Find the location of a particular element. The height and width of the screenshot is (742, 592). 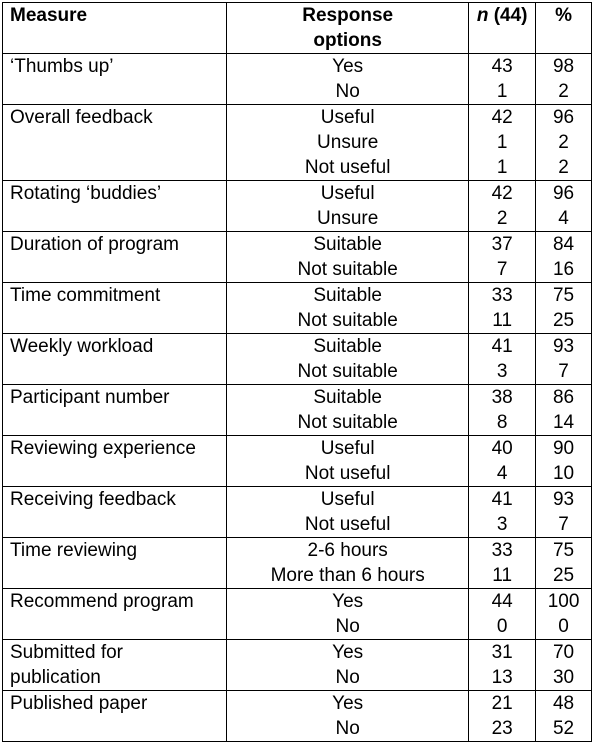

count-cell-text: 8 is located at coordinates (502, 422).